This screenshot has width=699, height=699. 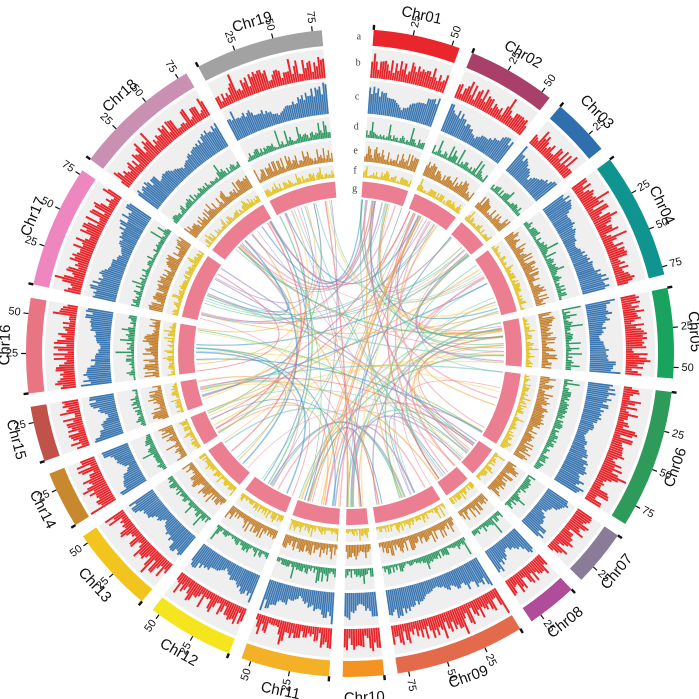 I want to click on histogram-track-e-chr19, so click(x=293, y=166).